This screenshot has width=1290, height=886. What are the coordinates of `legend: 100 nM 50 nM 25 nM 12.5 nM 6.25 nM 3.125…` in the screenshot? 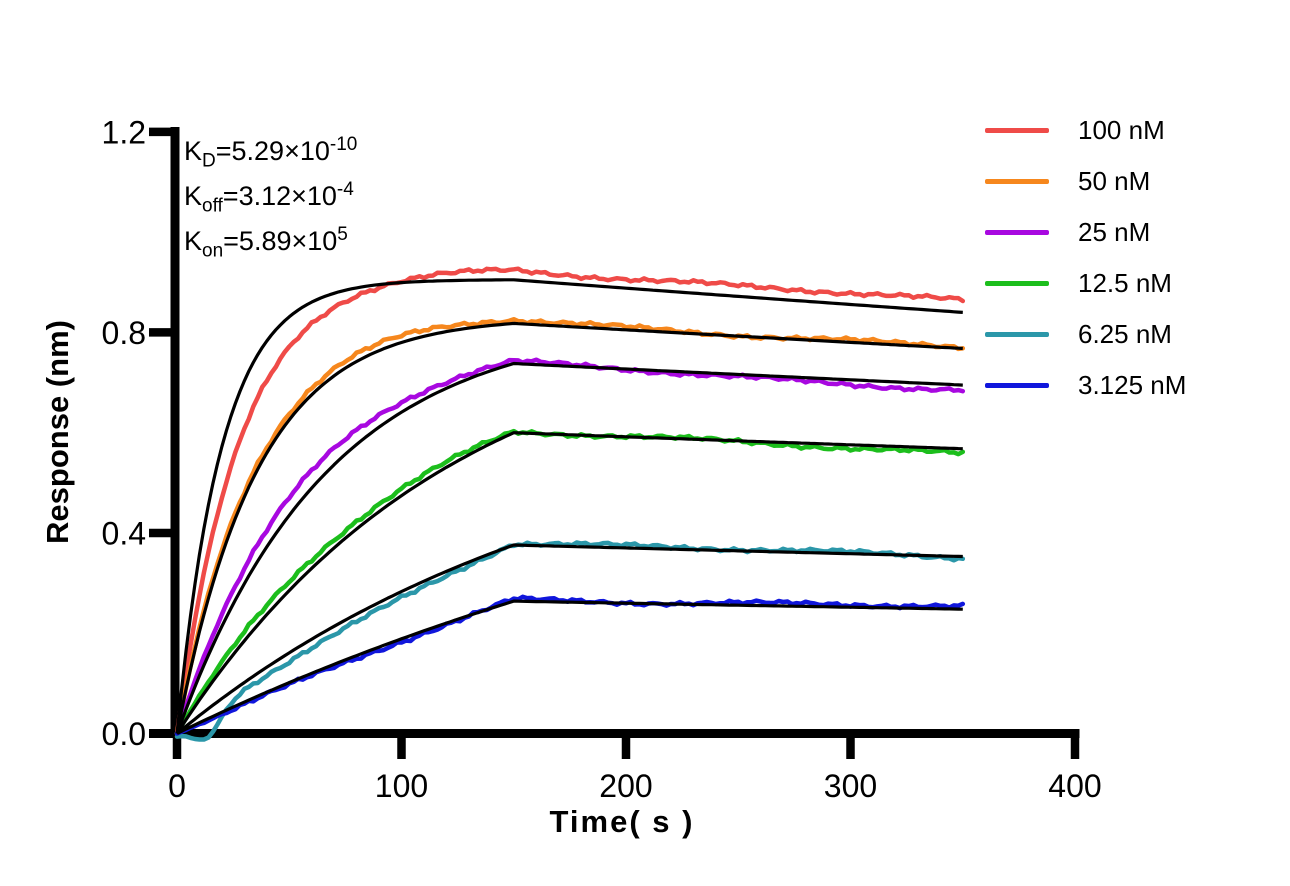 It's located at (1085, 258).